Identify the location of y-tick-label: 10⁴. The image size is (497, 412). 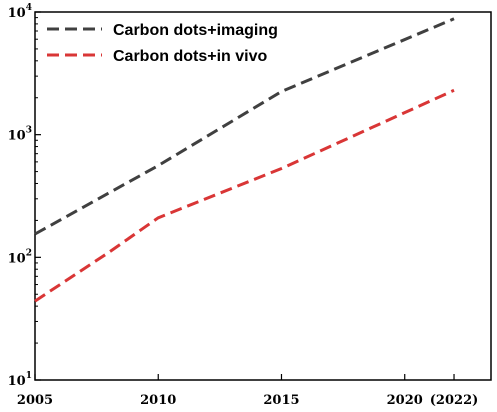
(20, 12).